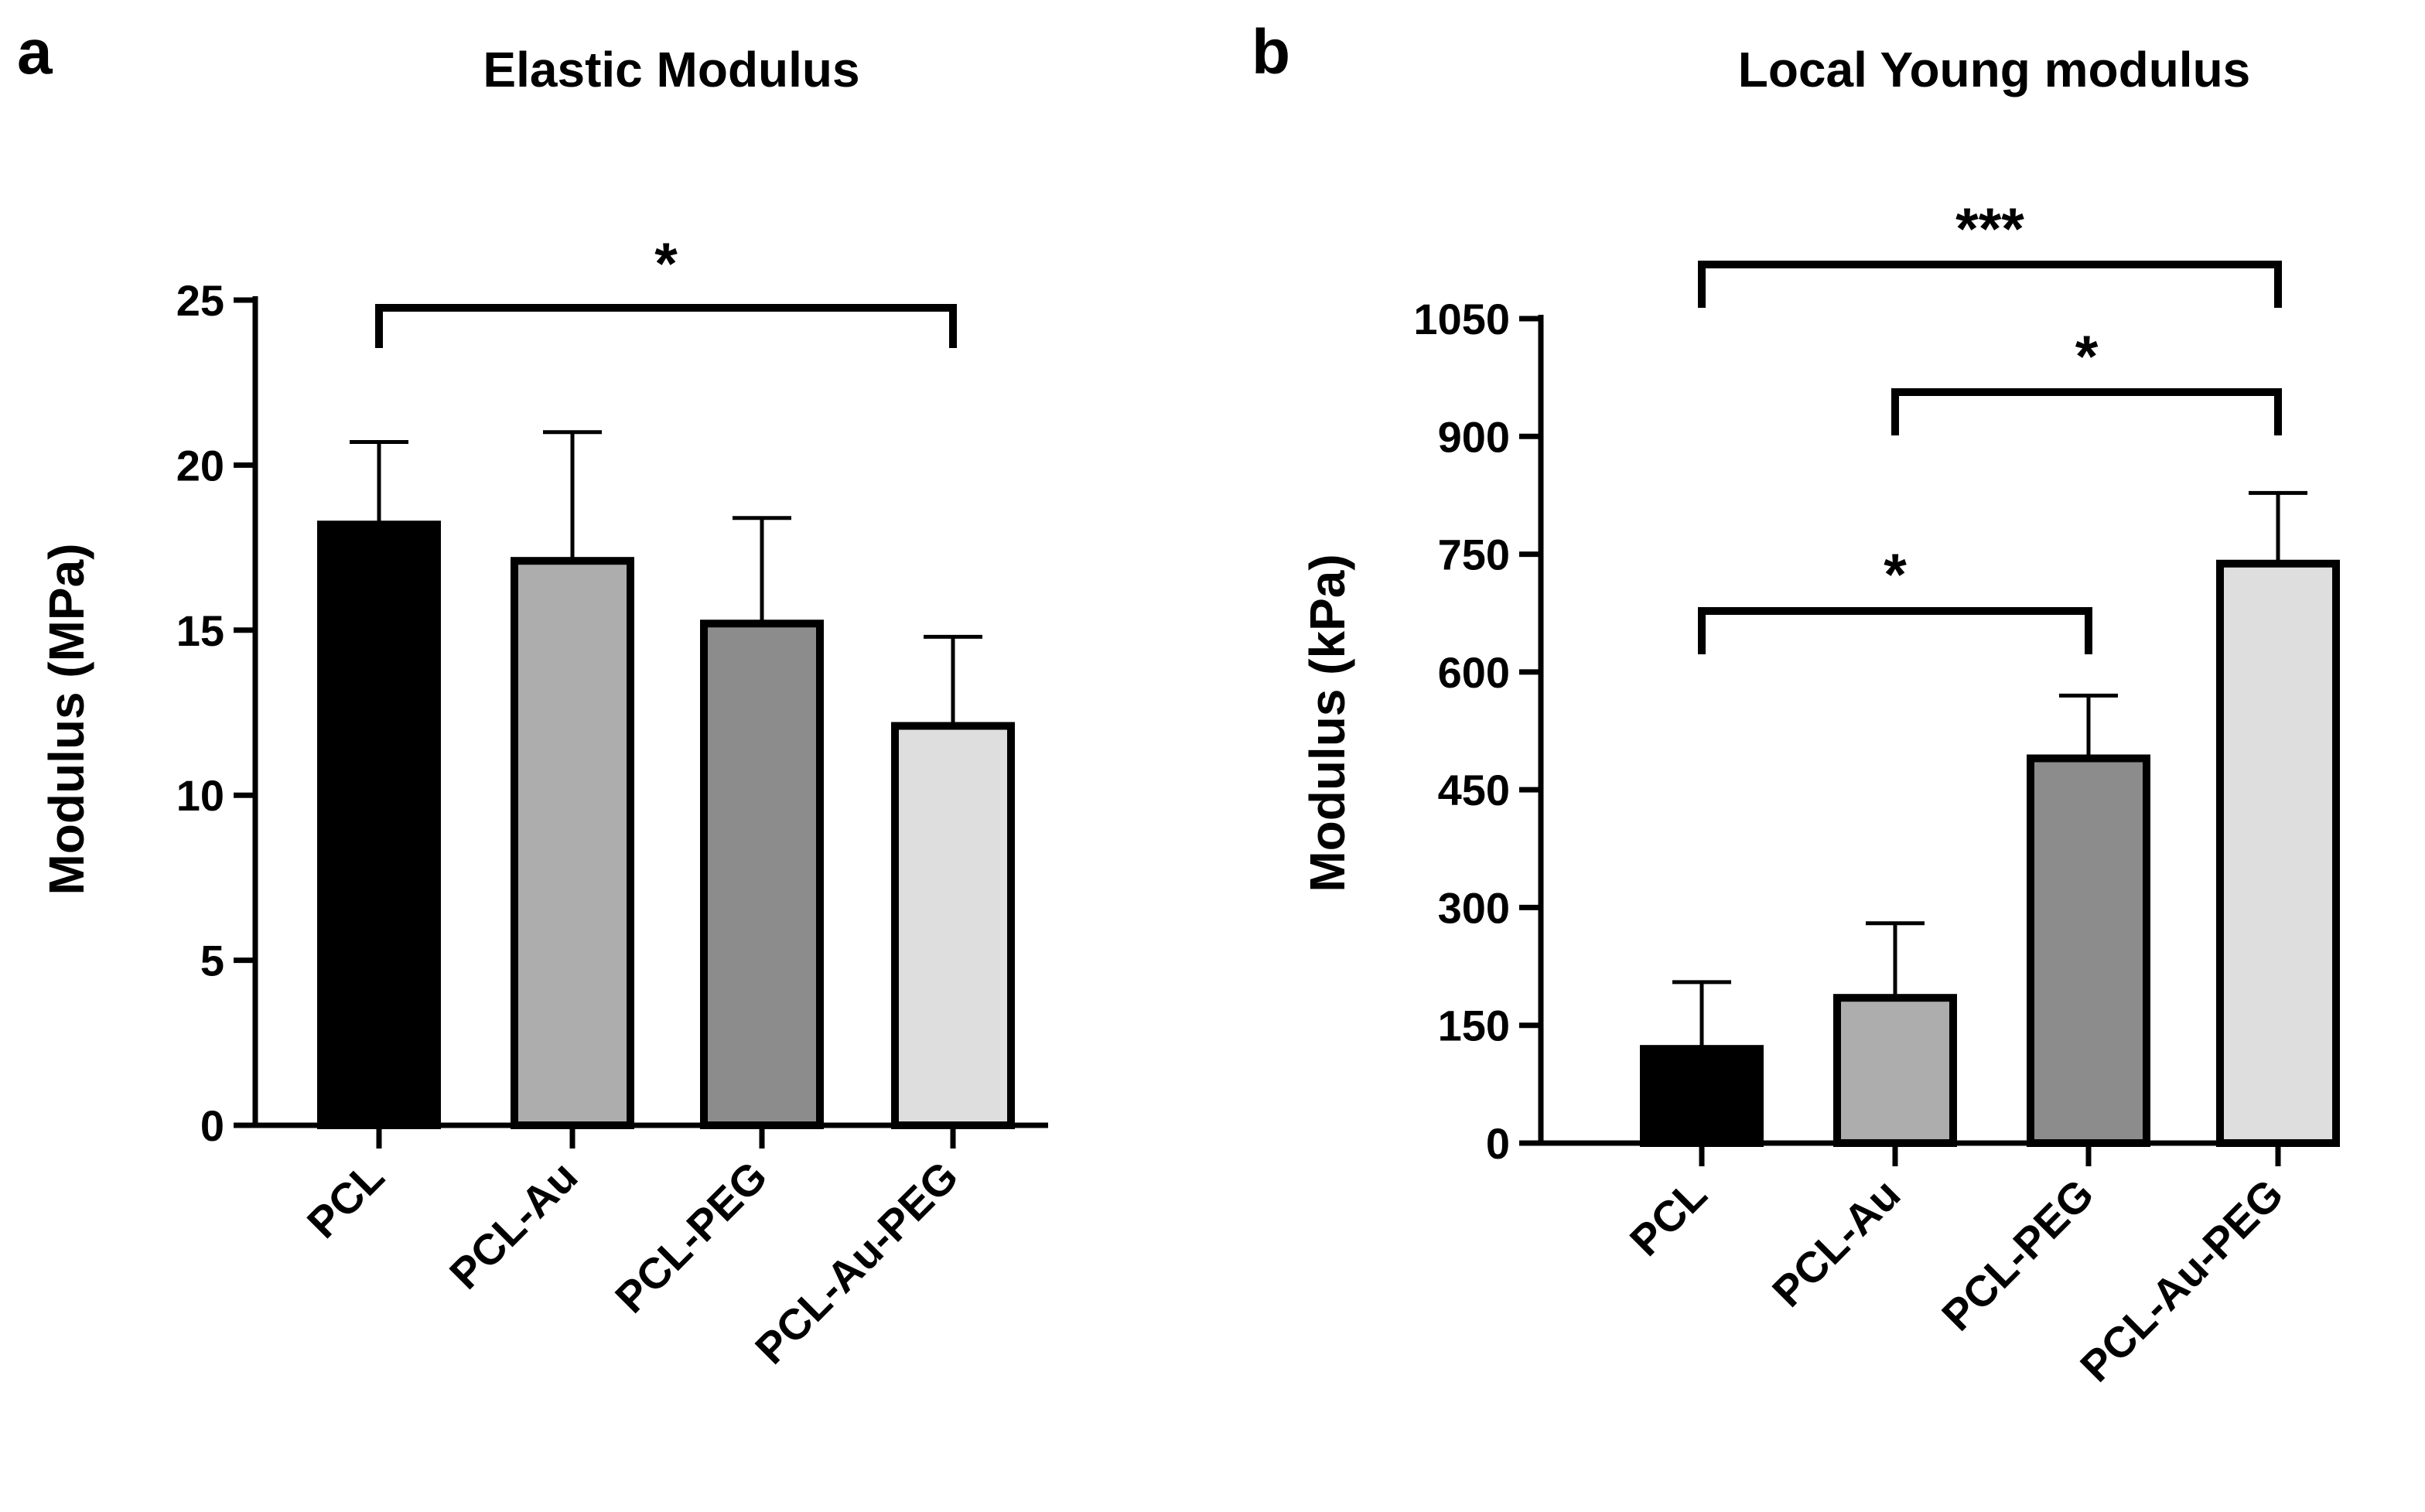  Describe the element at coordinates (1994, 69) in the screenshot. I see `chart-title-b: Local Young modulus` at that location.